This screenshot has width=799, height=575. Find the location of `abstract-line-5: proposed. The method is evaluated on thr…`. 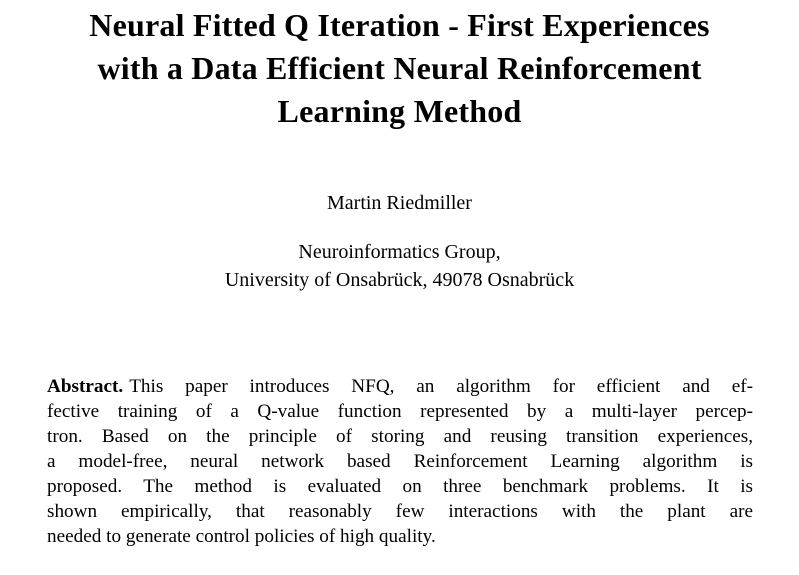

abstract-line-5: proposed. The method is evaluated on thr… is located at coordinates (400, 486).